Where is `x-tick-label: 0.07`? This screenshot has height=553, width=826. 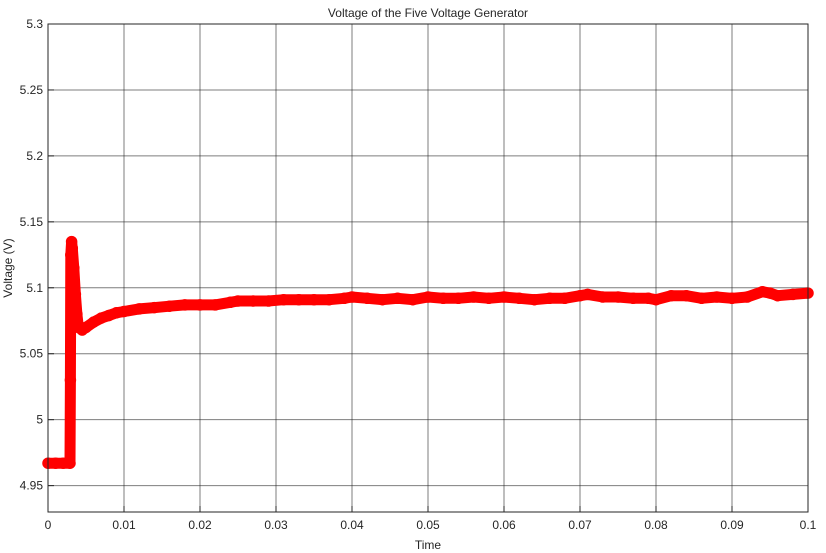 x-tick-label: 0.07 is located at coordinates (580, 525).